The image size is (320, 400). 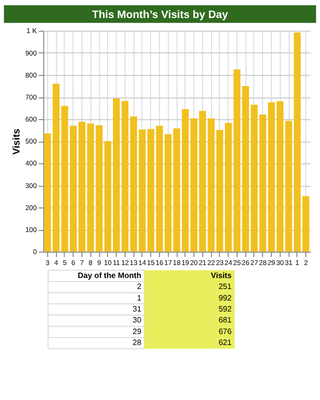 What do you see at coordinates (225, 297) in the screenshot?
I see `text: 992` at bounding box center [225, 297].